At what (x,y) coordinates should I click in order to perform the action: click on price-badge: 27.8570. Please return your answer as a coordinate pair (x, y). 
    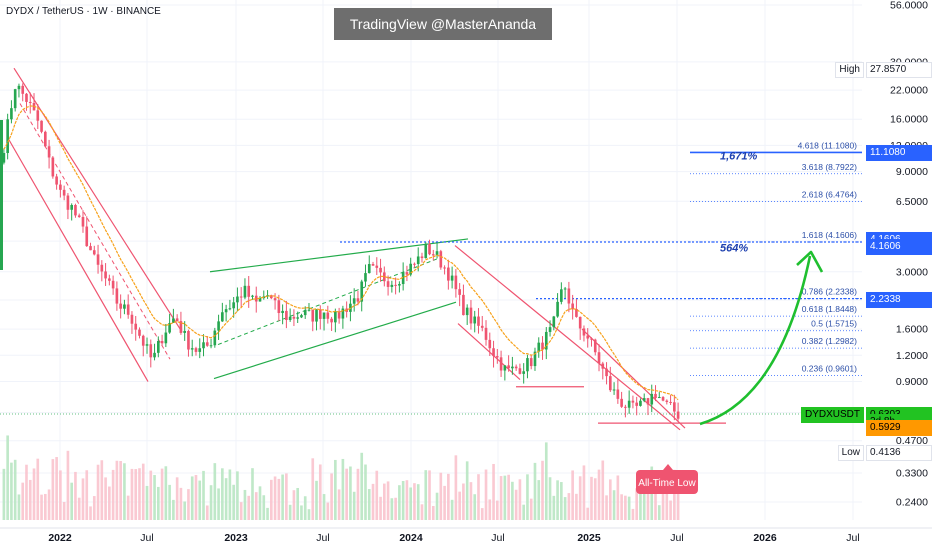
    Looking at the image, I should click on (899, 69).